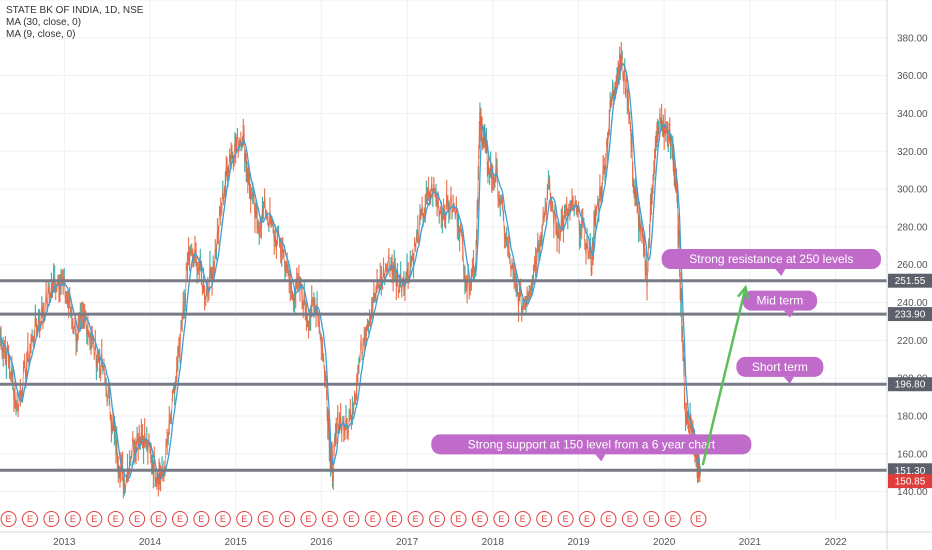  I want to click on time-tick-label: 2020, so click(664, 542).